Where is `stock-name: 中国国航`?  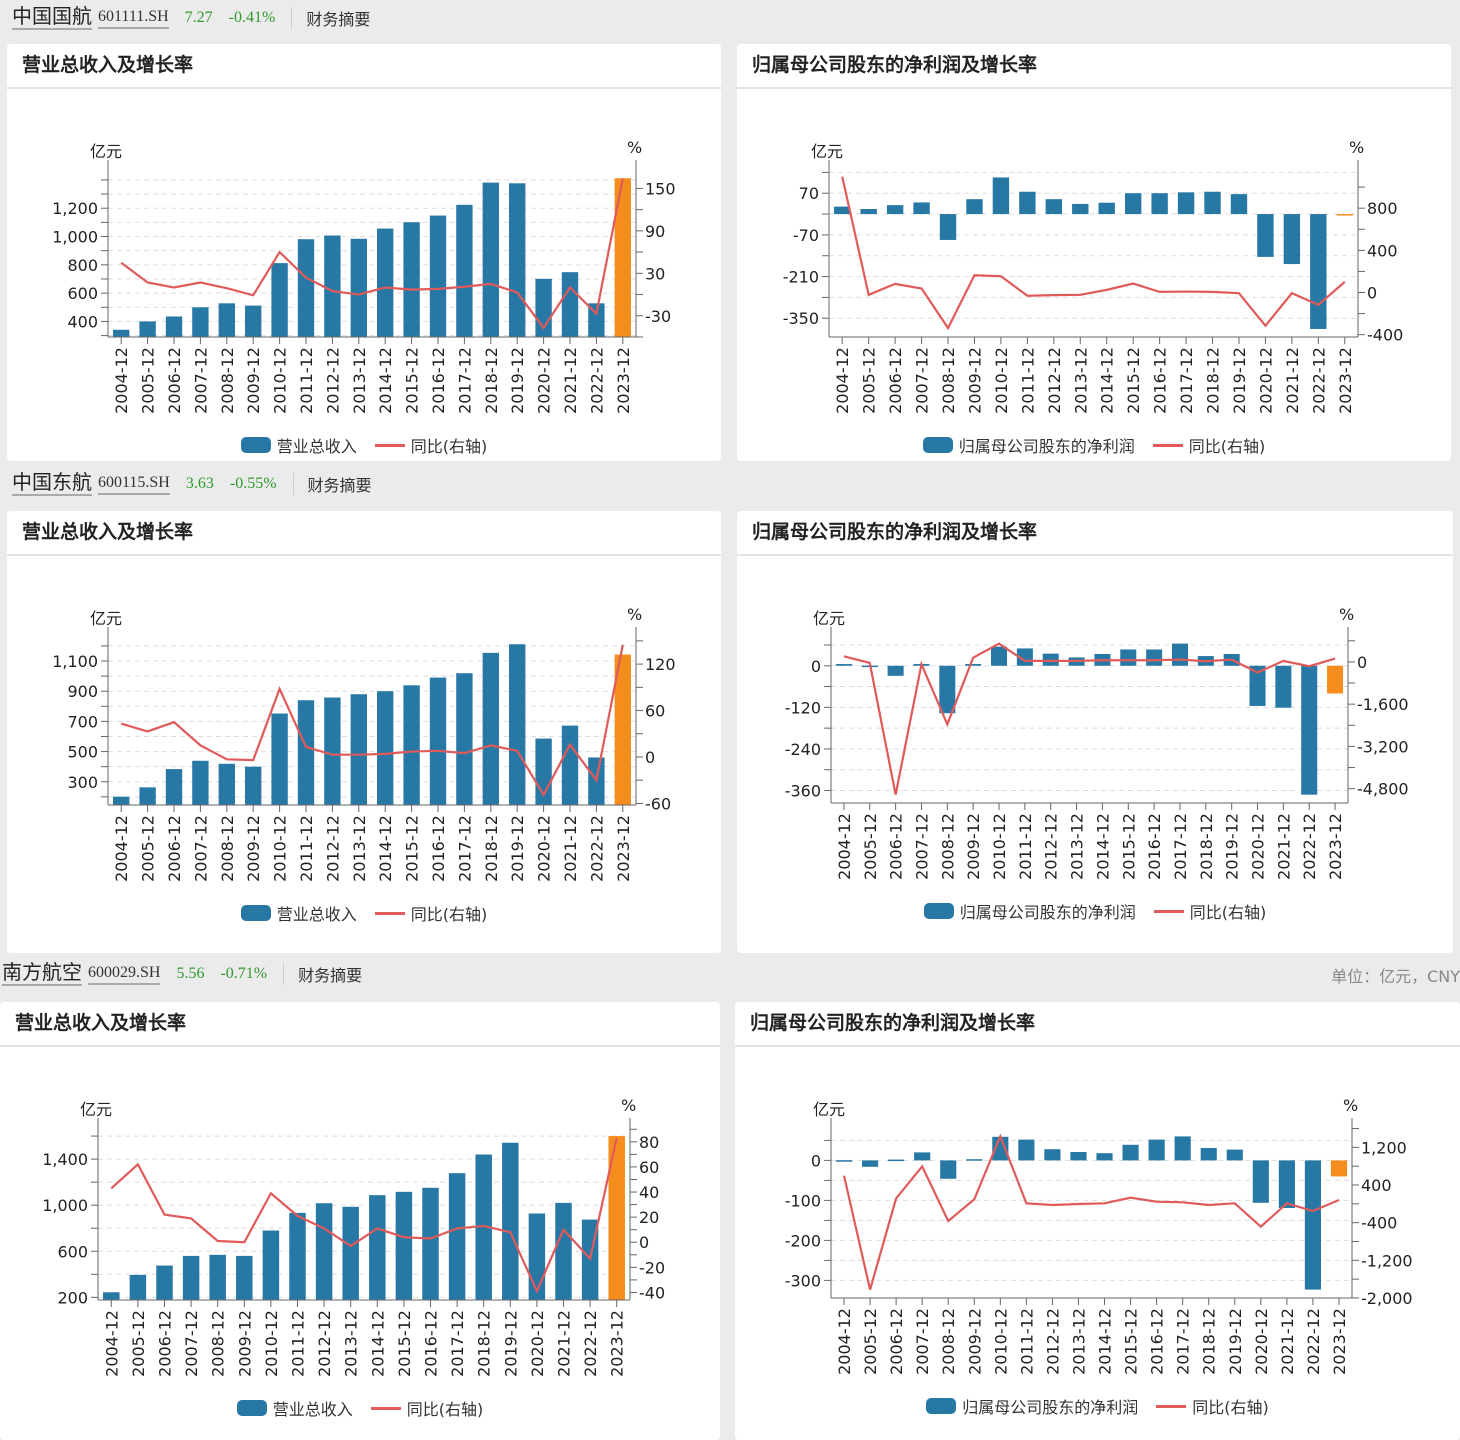
stock-name: 中国国航 is located at coordinates (52, 18).